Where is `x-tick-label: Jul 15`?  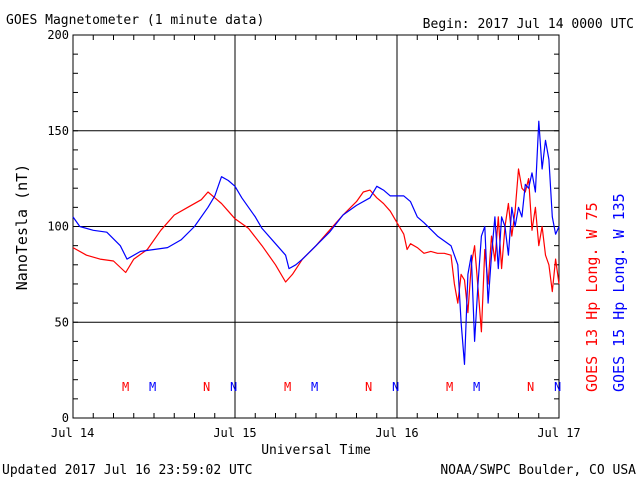 x-tick-label: Jul 15 is located at coordinates (234, 433).